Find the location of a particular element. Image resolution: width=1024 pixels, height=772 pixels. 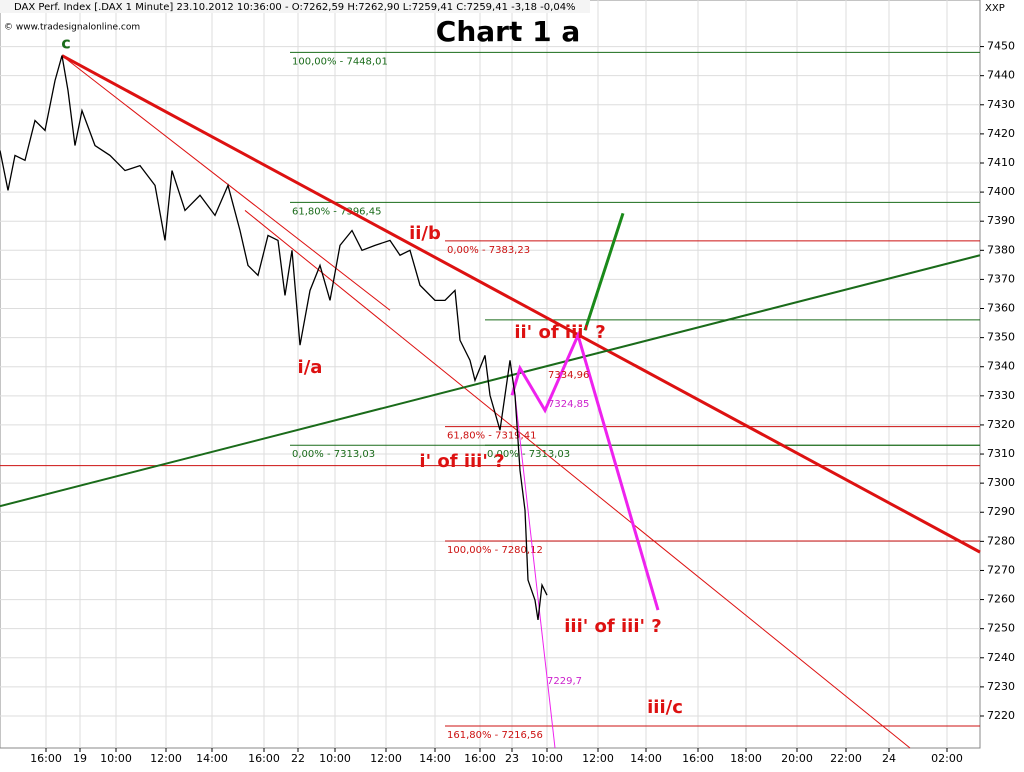

wave-label: ii' of iii' ? is located at coordinates (559, 332).